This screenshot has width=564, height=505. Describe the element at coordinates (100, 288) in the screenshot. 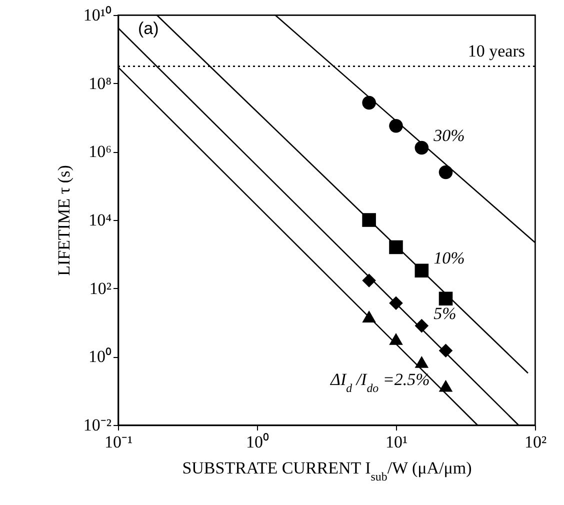

I see `y-tick-label: 10²` at that location.